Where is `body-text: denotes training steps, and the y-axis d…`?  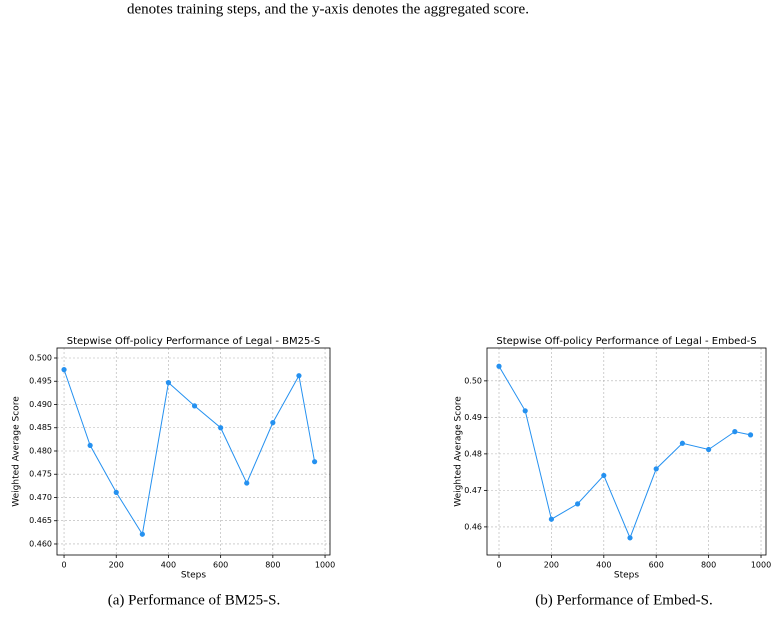
body-text: denotes training steps, and the y-axis d… is located at coordinates (328, 9).